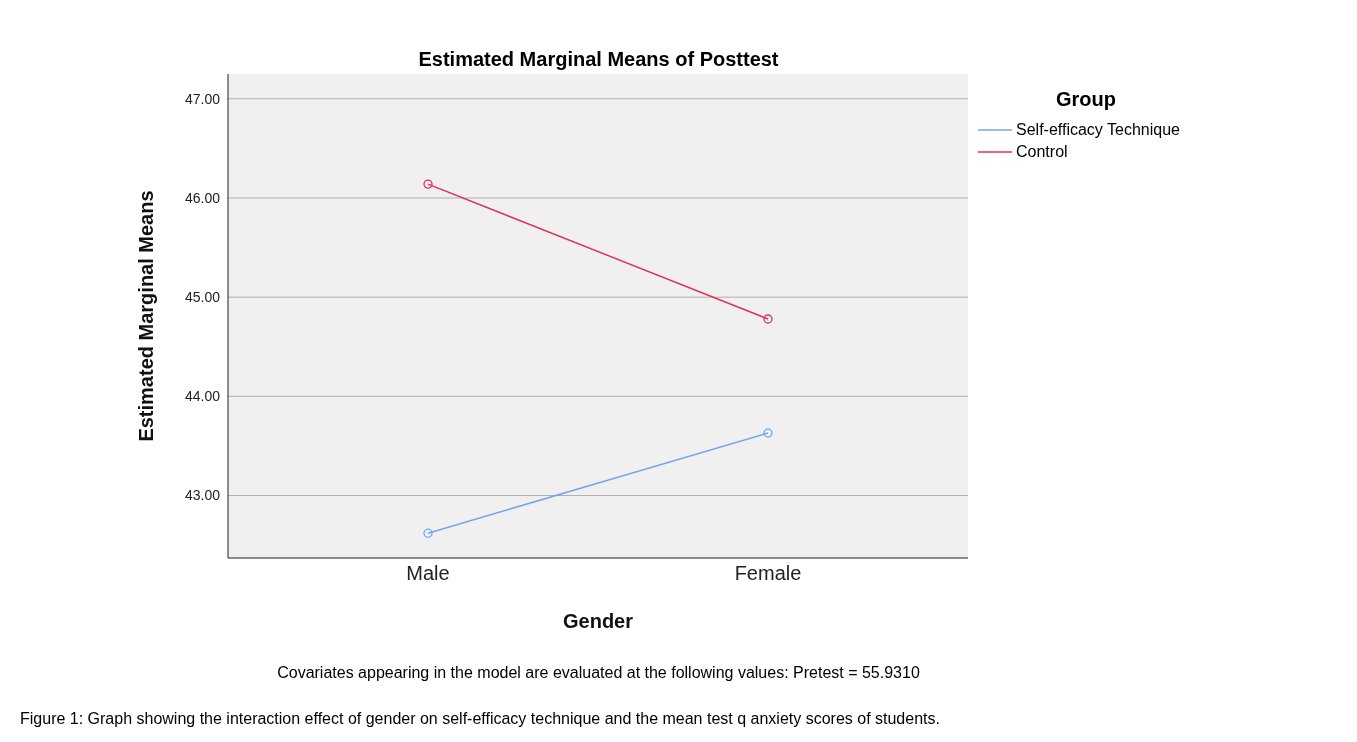 The height and width of the screenshot is (742, 1357). I want to click on legend-label: Self-efficacy Technique, so click(1098, 130).